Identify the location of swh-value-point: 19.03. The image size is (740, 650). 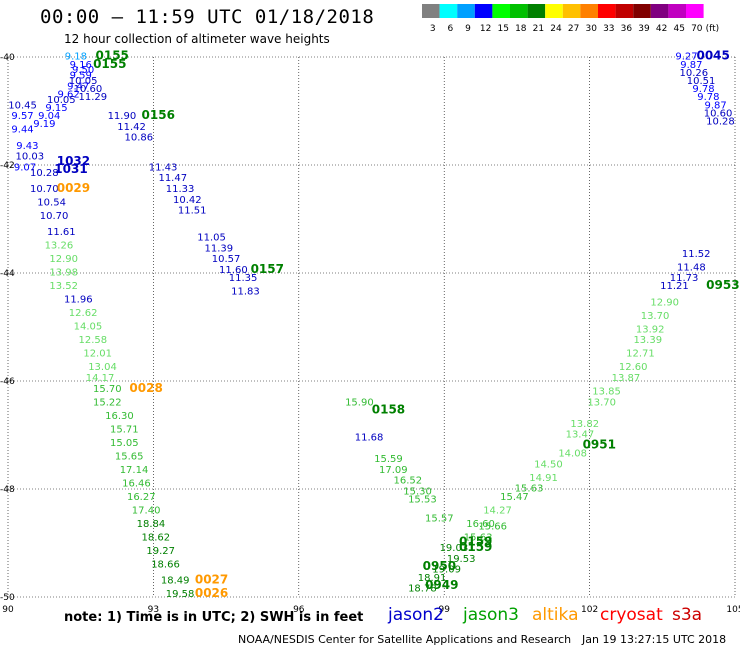
(454, 548).